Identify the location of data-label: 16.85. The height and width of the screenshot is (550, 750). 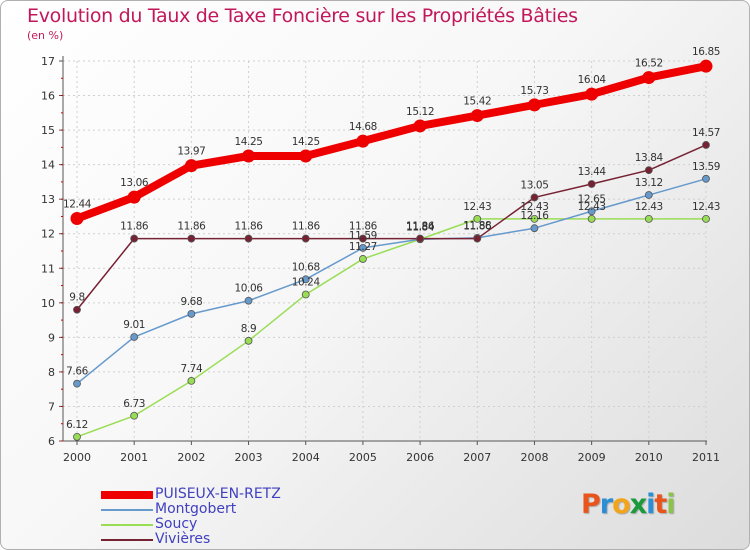
(706, 52).